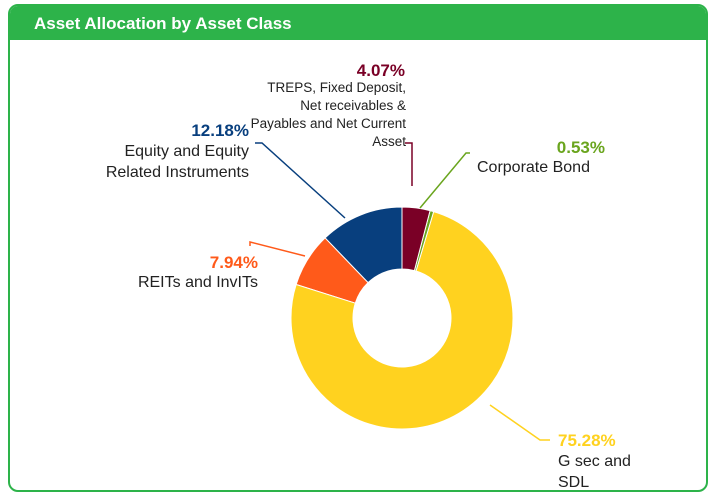 Image resolution: width=710 pixels, height=495 pixels. What do you see at coordinates (533, 167) in the screenshot?
I see `category-label: Corporate Bond` at bounding box center [533, 167].